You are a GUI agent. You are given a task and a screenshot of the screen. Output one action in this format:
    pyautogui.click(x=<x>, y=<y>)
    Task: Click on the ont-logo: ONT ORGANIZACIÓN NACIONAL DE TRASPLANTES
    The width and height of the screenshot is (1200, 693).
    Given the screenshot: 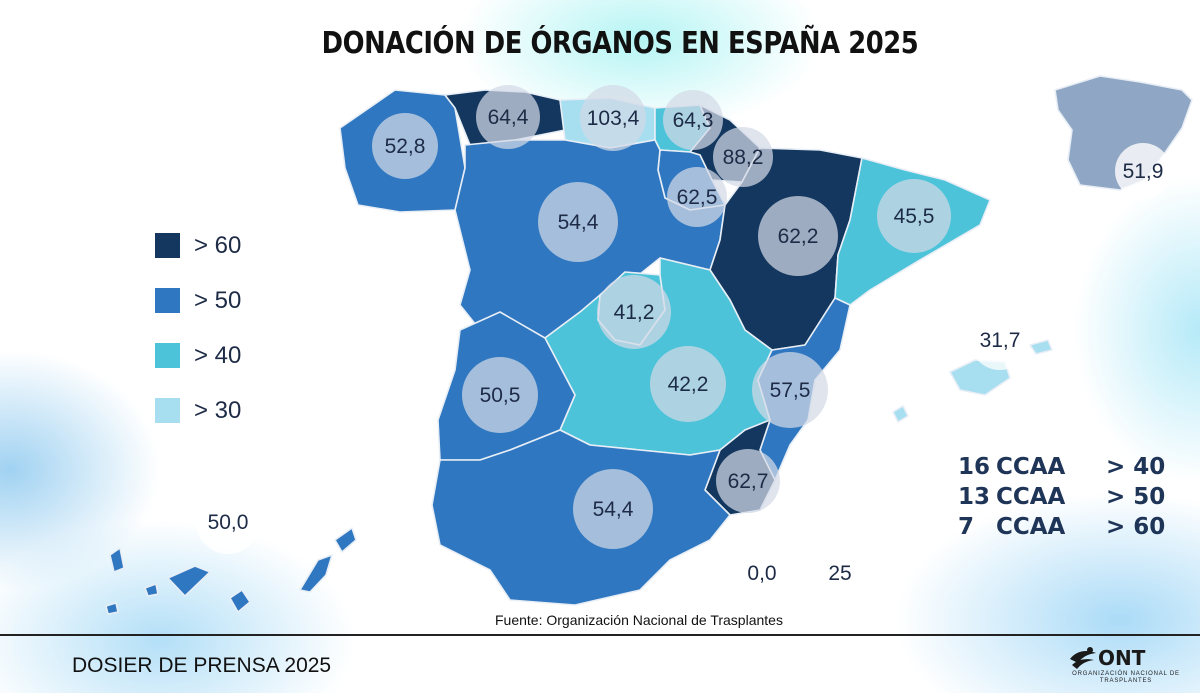 What is the action you would take?
    pyautogui.click(x=1126, y=665)
    